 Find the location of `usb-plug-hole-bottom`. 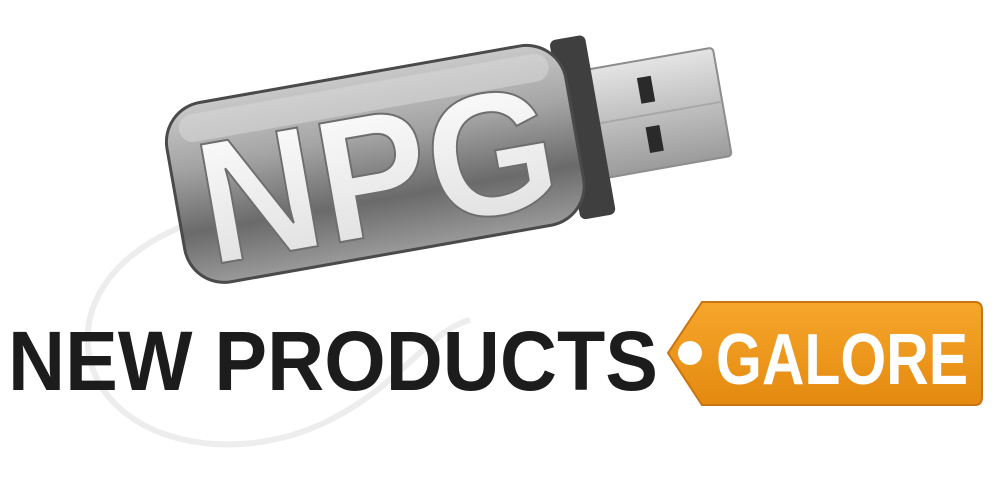

usb-plug-hole-bottom is located at coordinates (654, 138).